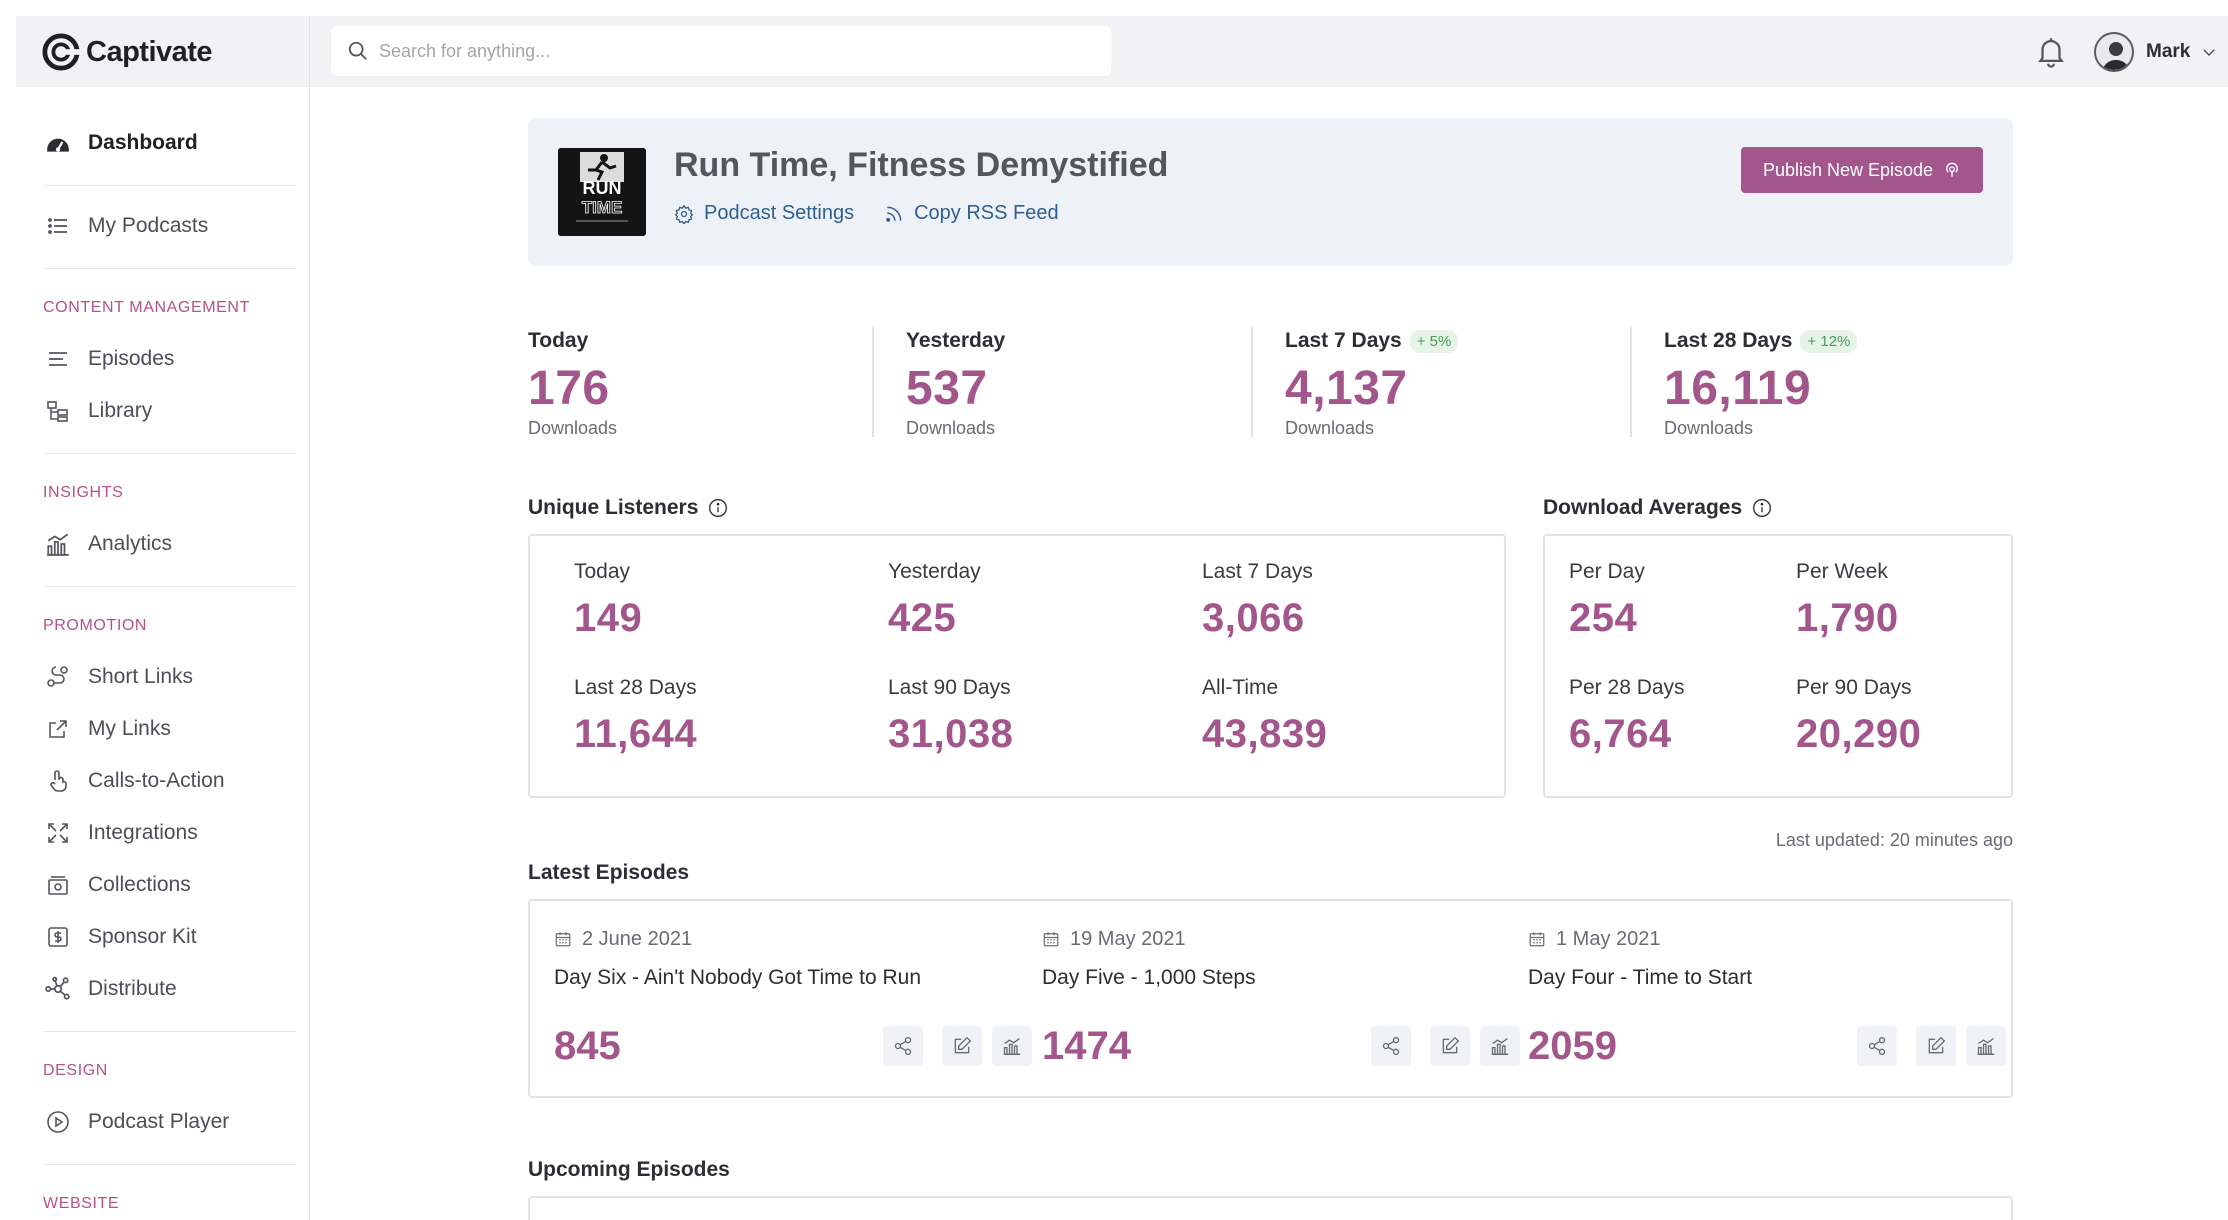 The height and width of the screenshot is (1220, 2228). Describe the element at coordinates (1265, 734) in the screenshot. I see `metric-value: 43,839` at that location.